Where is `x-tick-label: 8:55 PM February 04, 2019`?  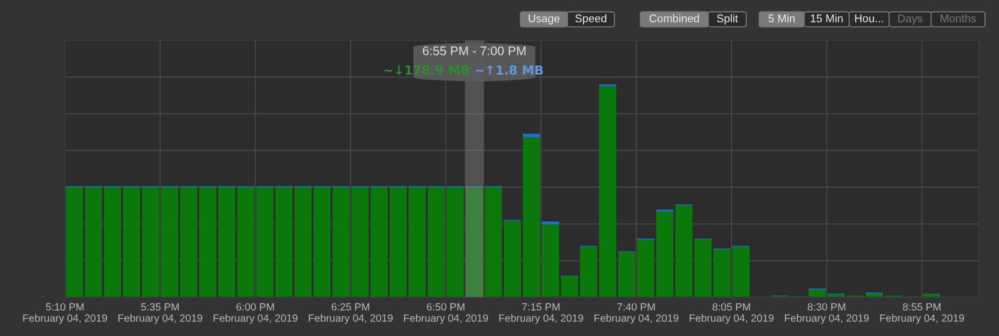 x-tick-label: 8:55 PM February 04, 2019 is located at coordinates (922, 313).